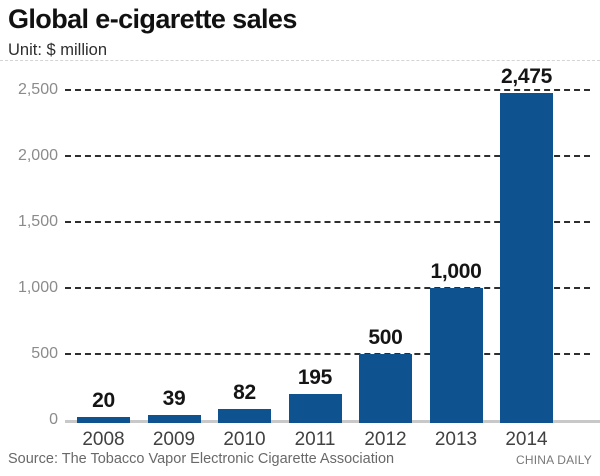 This screenshot has height=476, width=600. I want to click on bar-value-label: 2,475, so click(526, 77).